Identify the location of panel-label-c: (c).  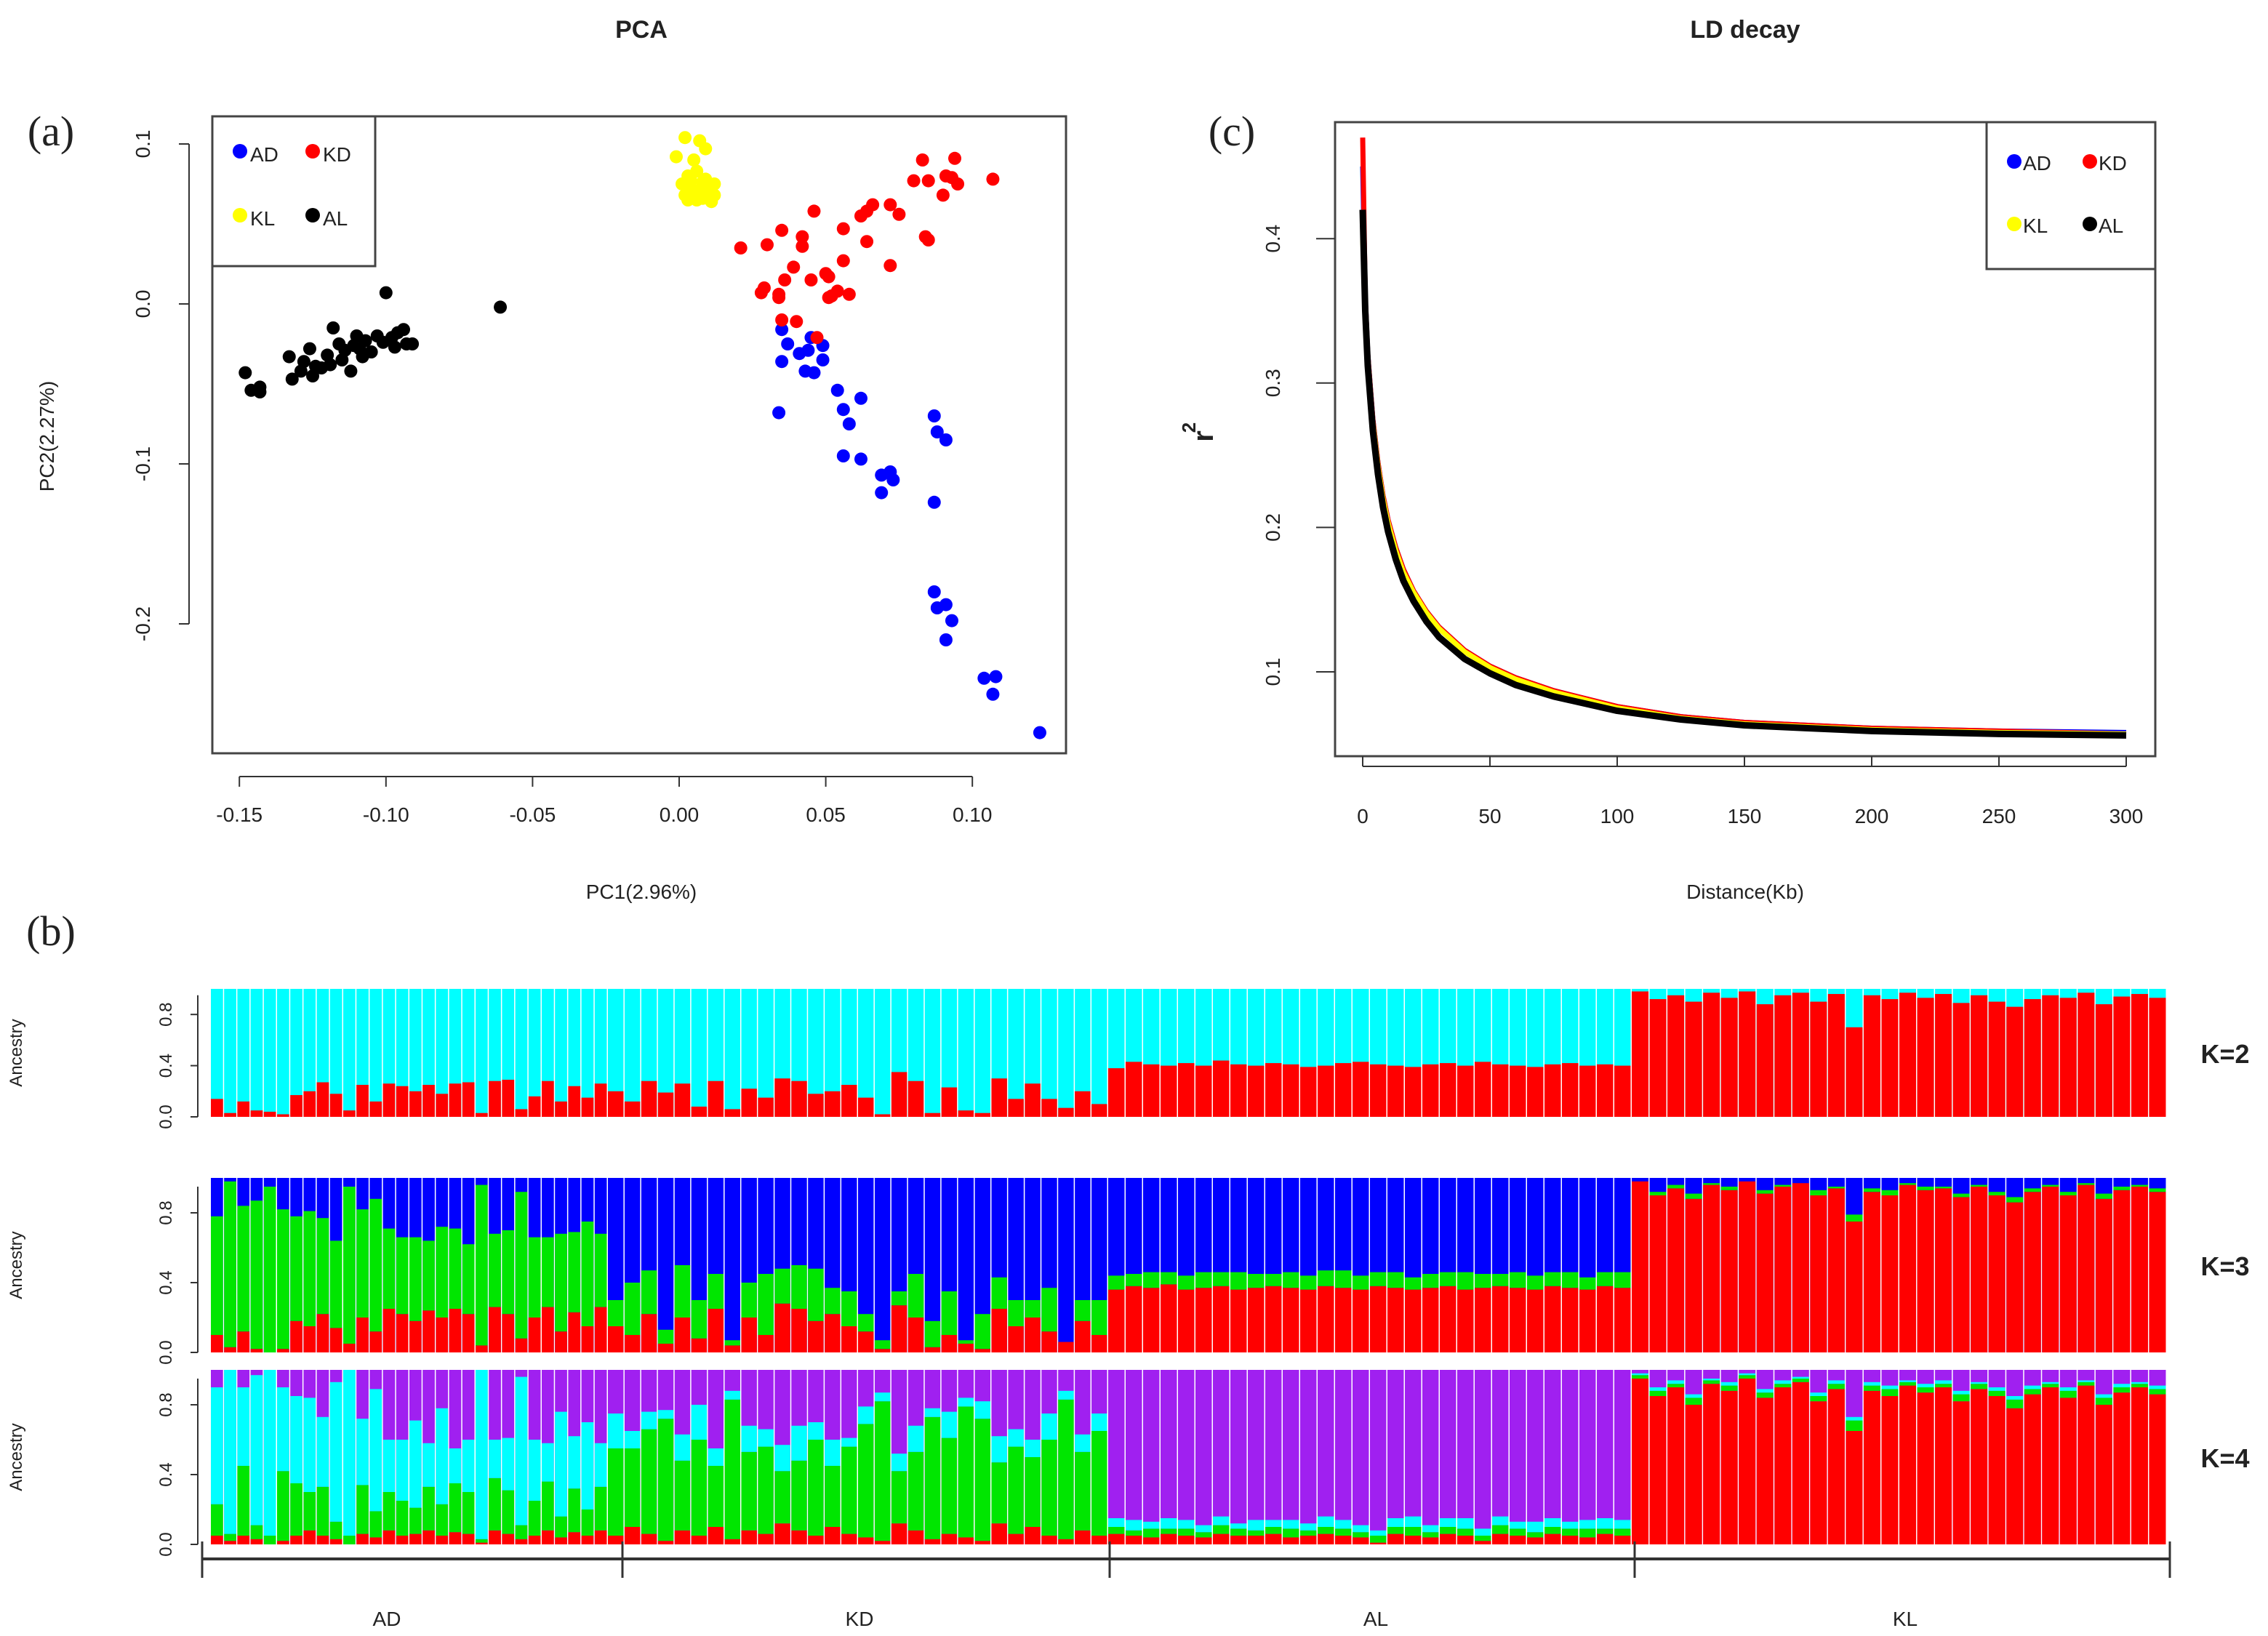
(1232, 131).